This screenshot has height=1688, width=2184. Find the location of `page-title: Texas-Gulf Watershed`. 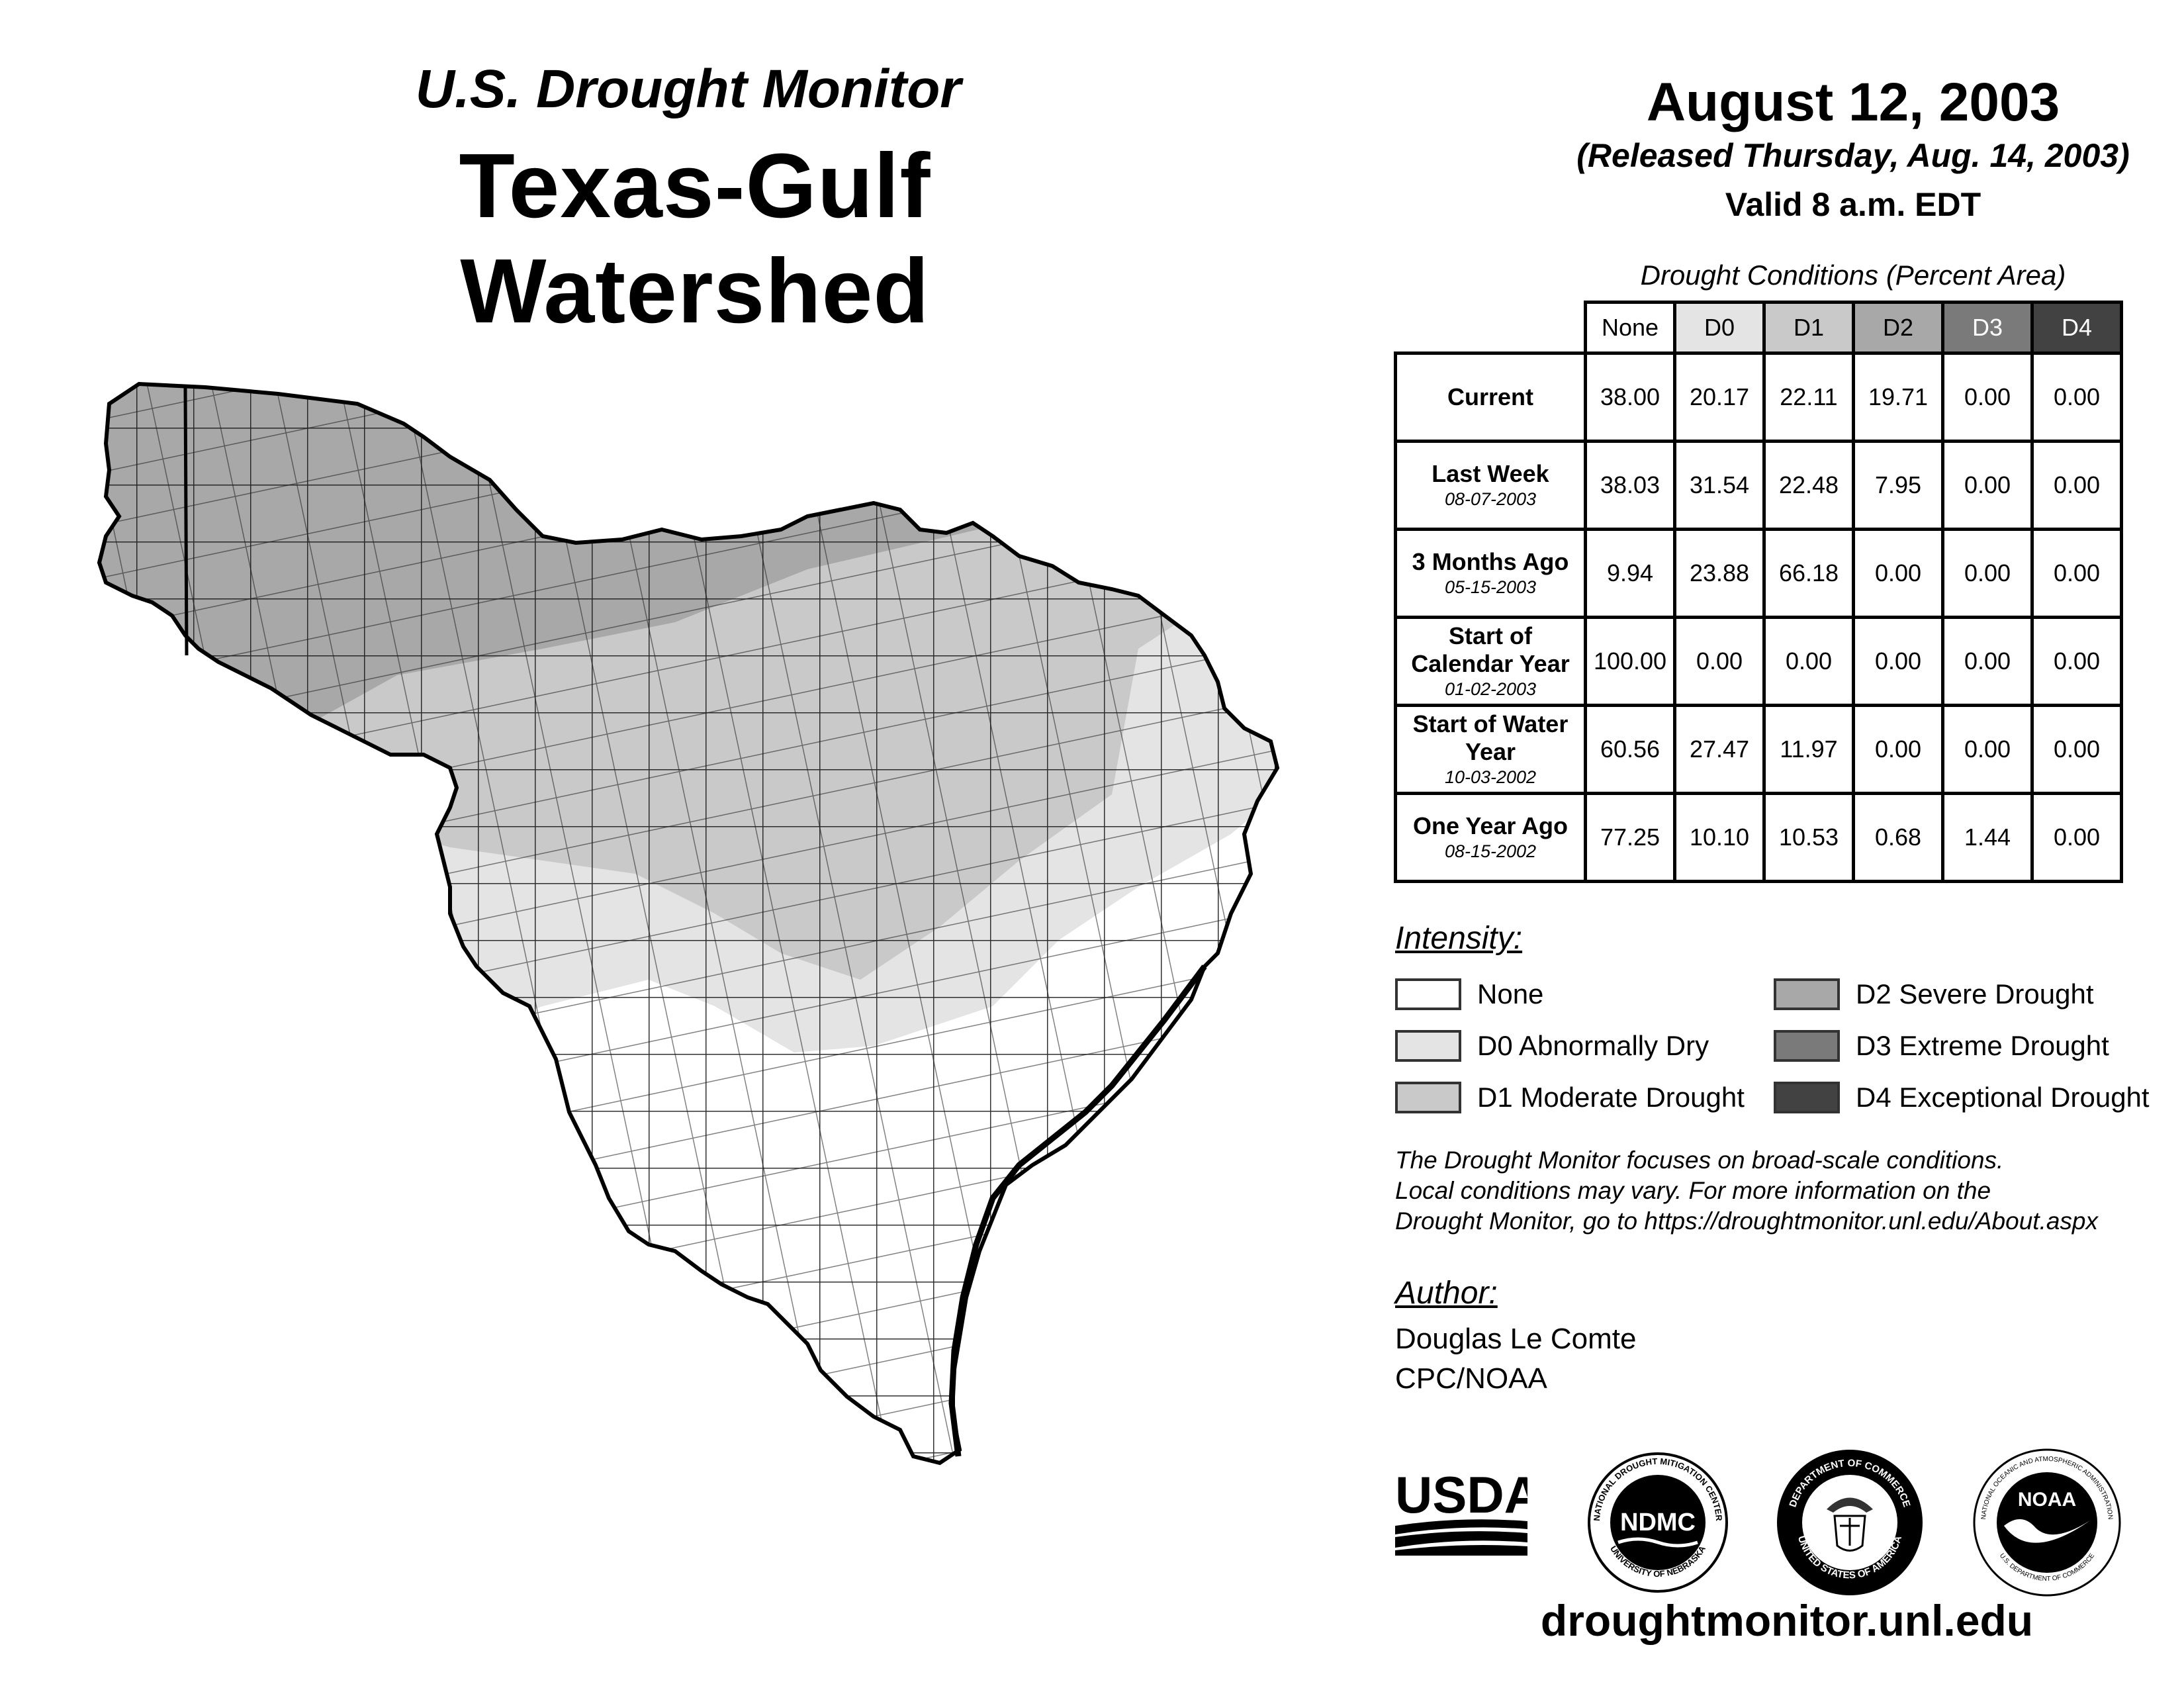

page-title: Texas-Gulf Watershed is located at coordinates (695, 238).